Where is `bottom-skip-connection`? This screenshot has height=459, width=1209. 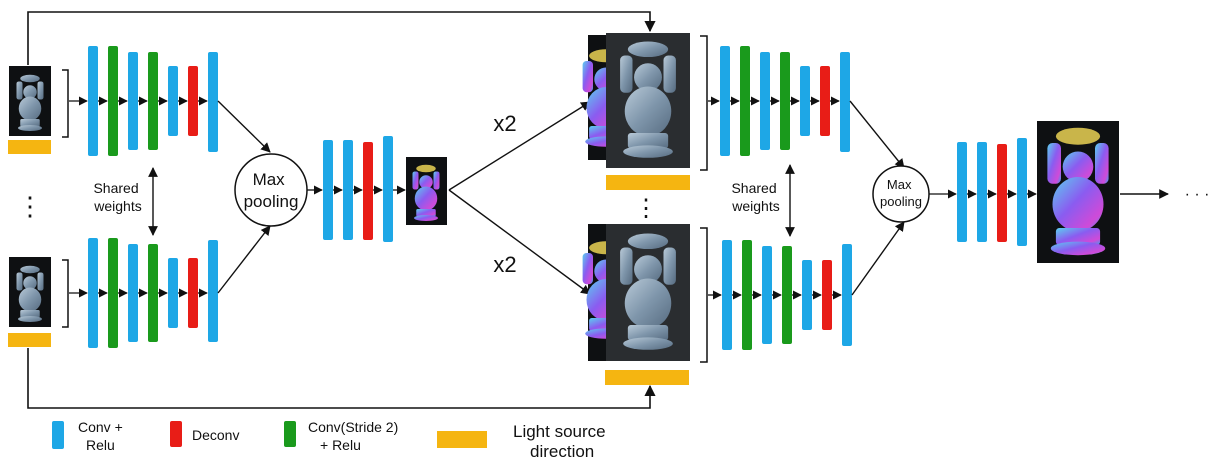
bottom-skip-connection is located at coordinates (341, 378).